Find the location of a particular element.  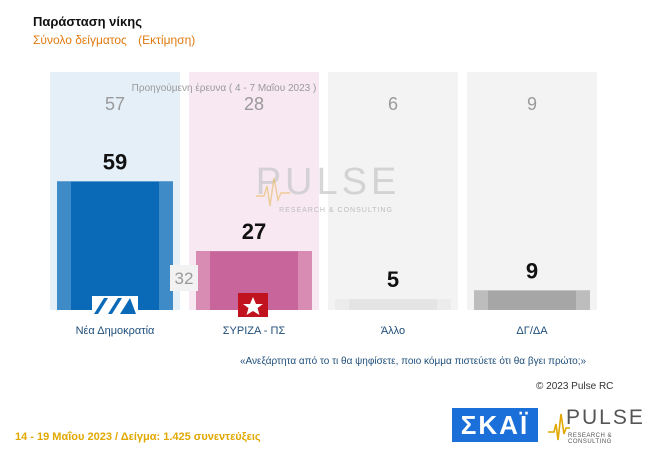

subtitle-note: (Εκτίμηση) is located at coordinates (167, 40).